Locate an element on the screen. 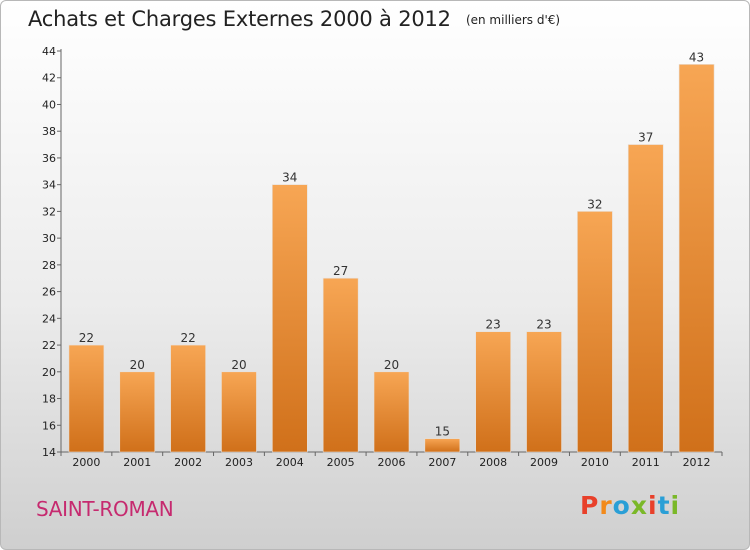 The image size is (750, 550). x-tick-label: 2002 is located at coordinates (188, 462).